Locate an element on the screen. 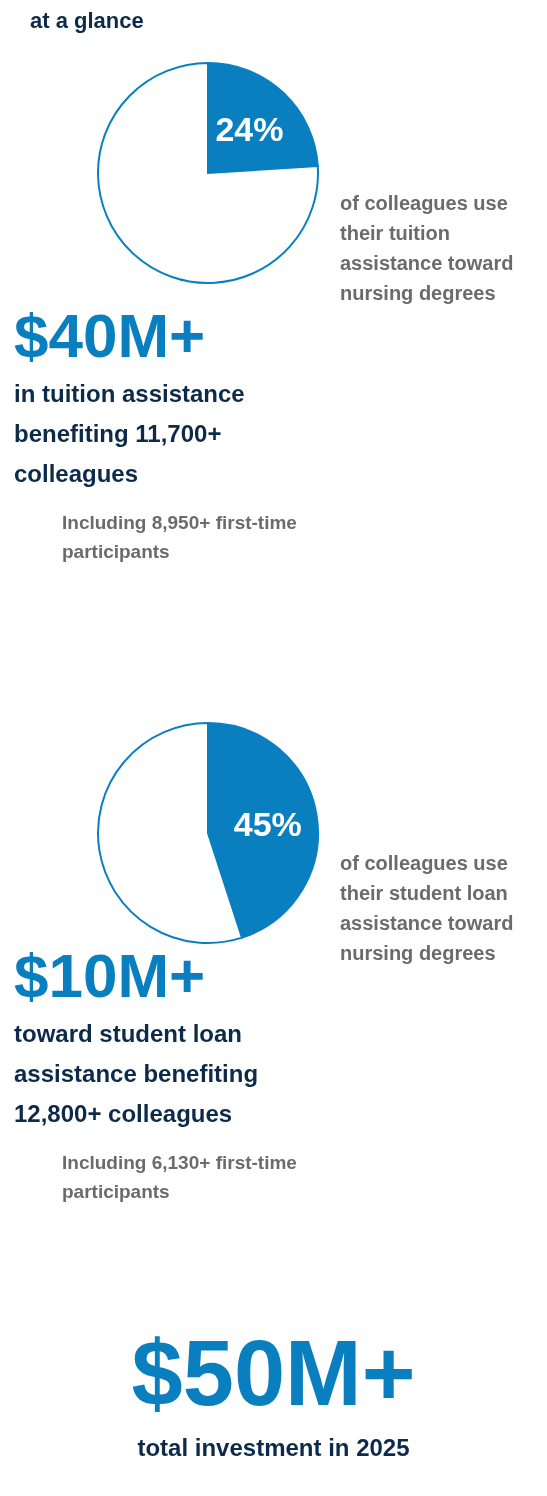  data-label: 45% is located at coordinates (267, 823).